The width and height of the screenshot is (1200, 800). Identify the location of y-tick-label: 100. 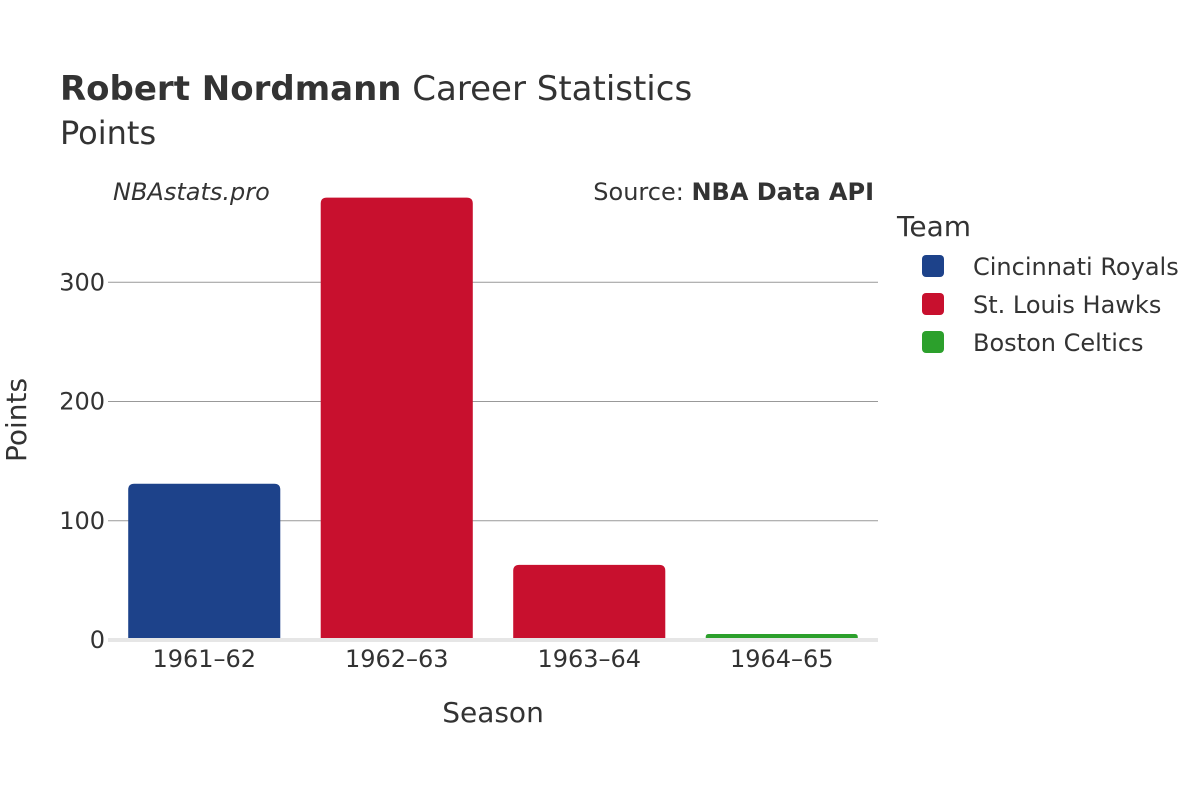
(82, 521).